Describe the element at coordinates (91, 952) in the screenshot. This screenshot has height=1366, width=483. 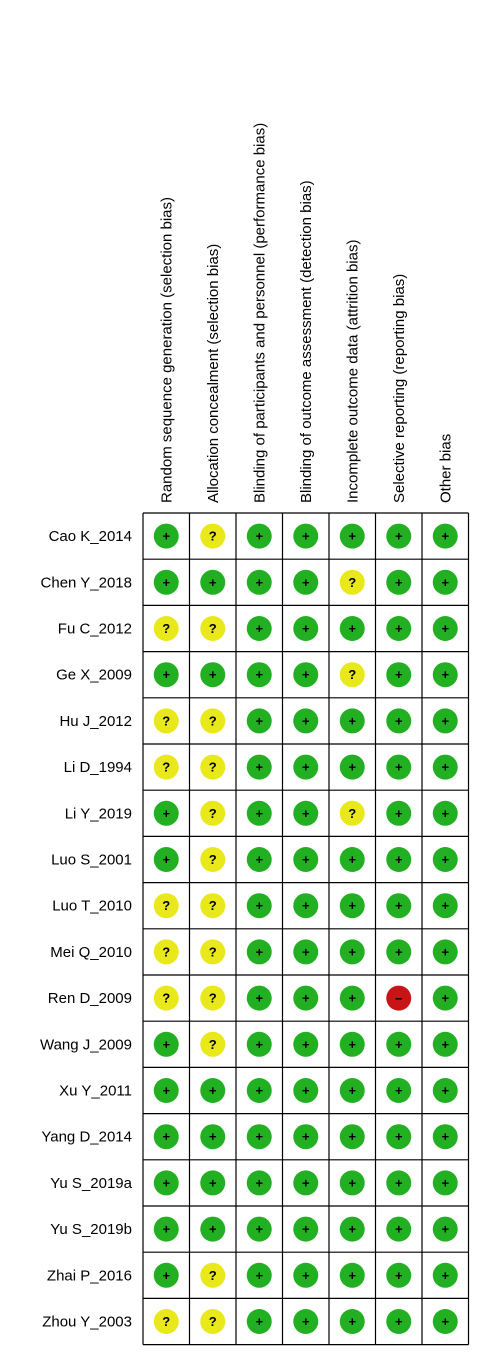
I see `study-label: Mei Q_2010` at that location.